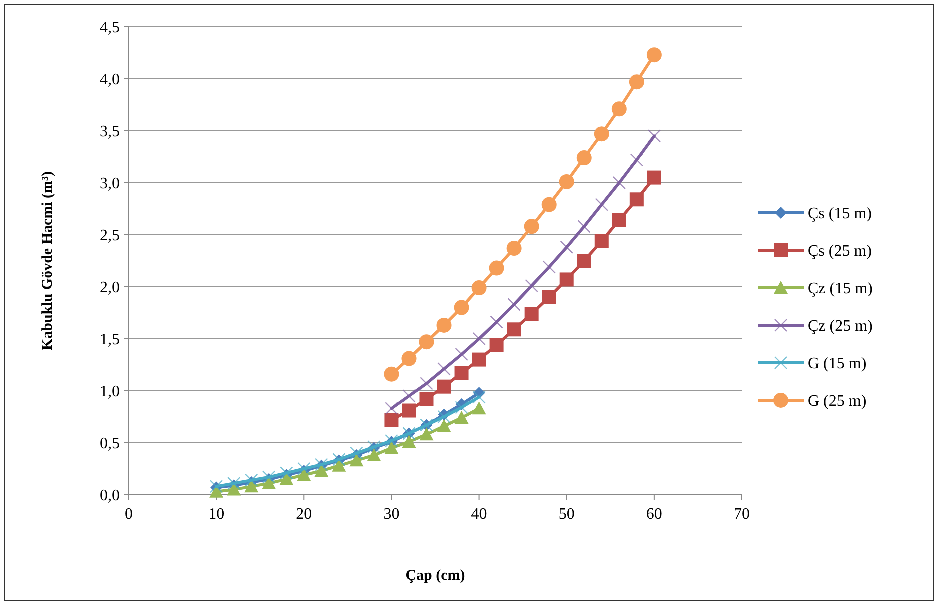  What do you see at coordinates (392, 514) in the screenshot?
I see `x-tick-label: 30` at bounding box center [392, 514].